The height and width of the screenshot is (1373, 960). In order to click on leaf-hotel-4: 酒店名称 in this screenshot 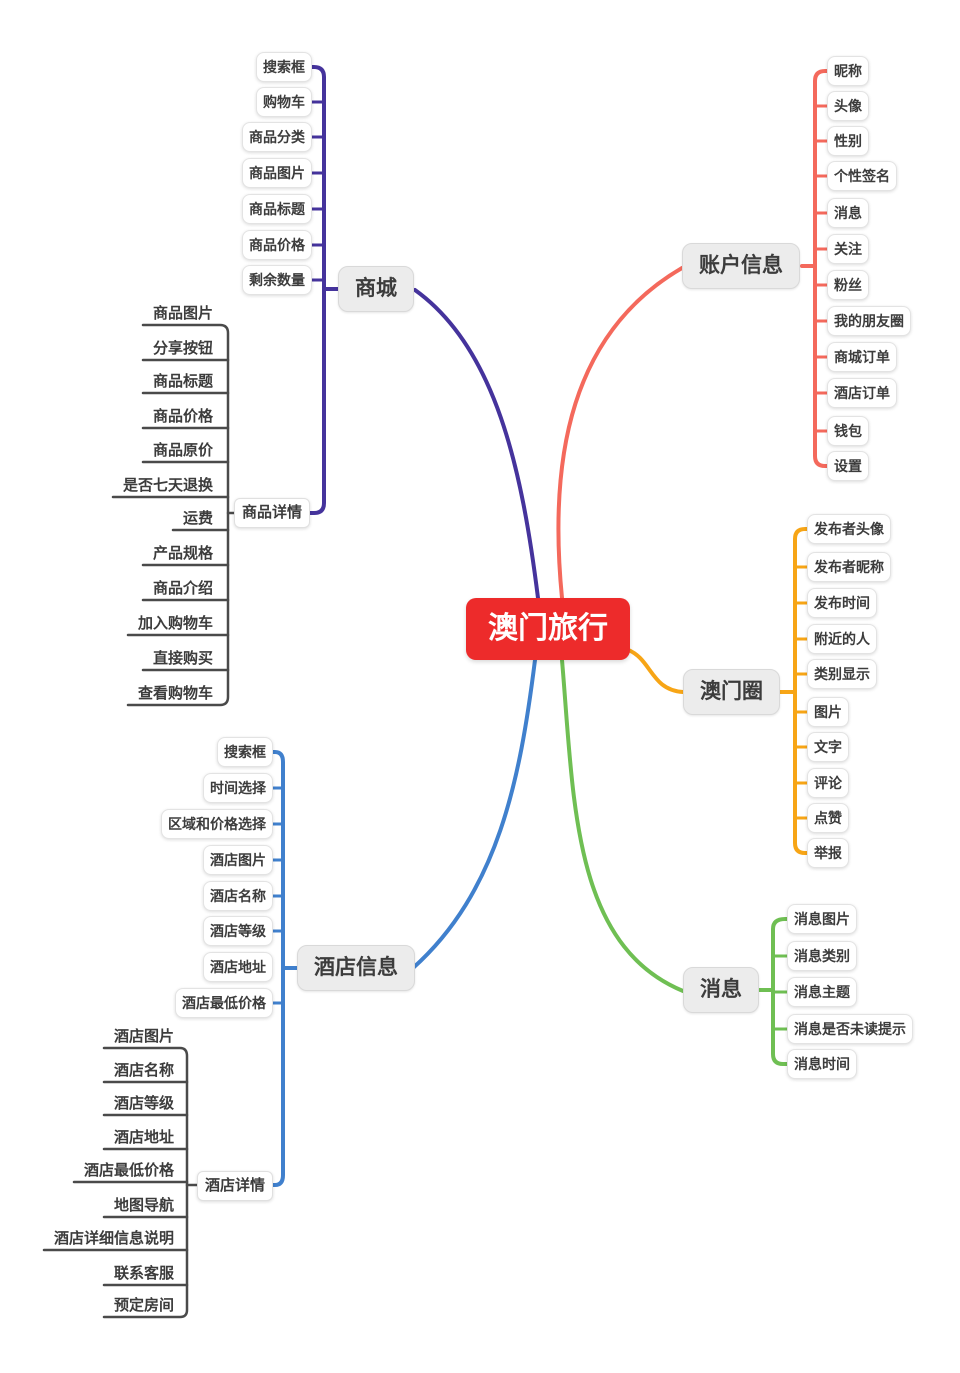, I will do `click(238, 896)`.